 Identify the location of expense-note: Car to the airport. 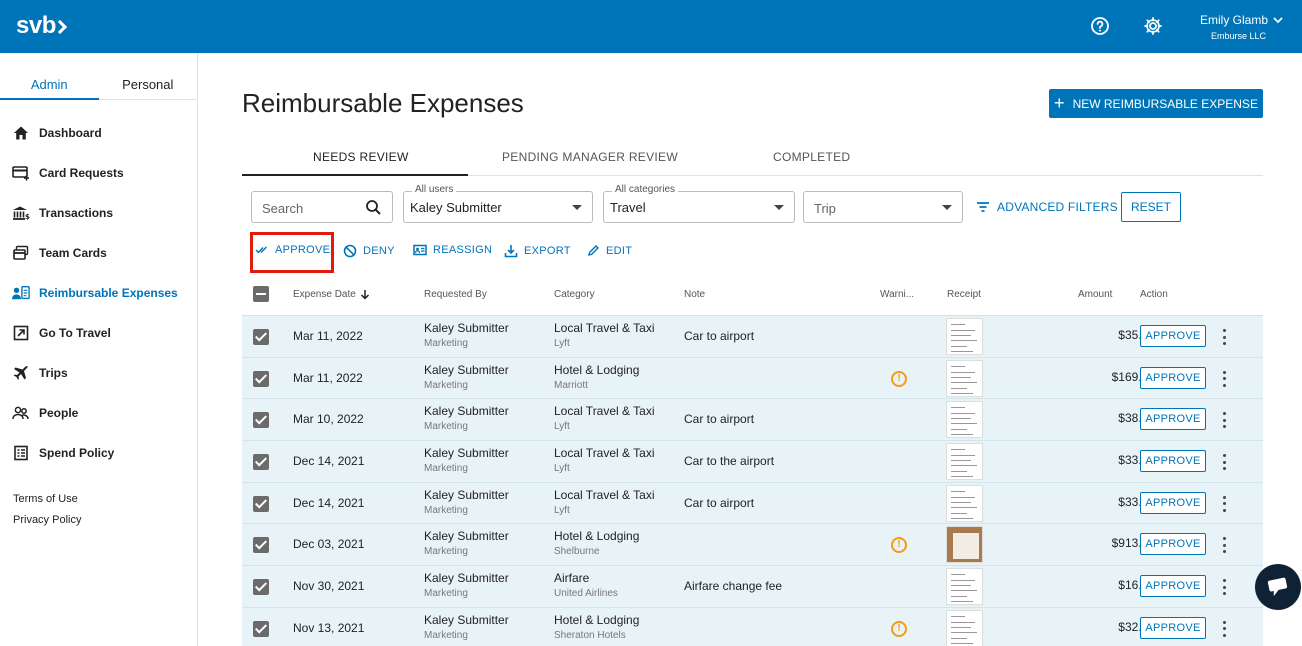
(729, 461).